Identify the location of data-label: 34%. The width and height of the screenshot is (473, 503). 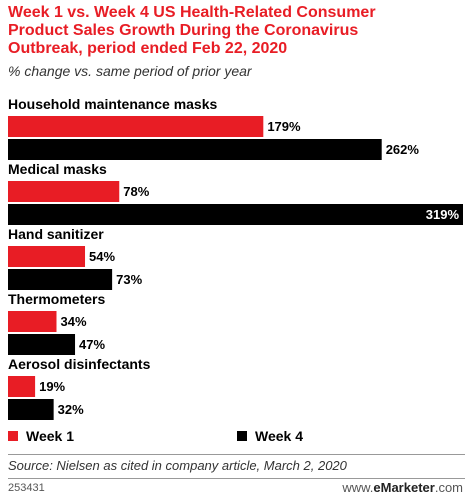
(73, 321).